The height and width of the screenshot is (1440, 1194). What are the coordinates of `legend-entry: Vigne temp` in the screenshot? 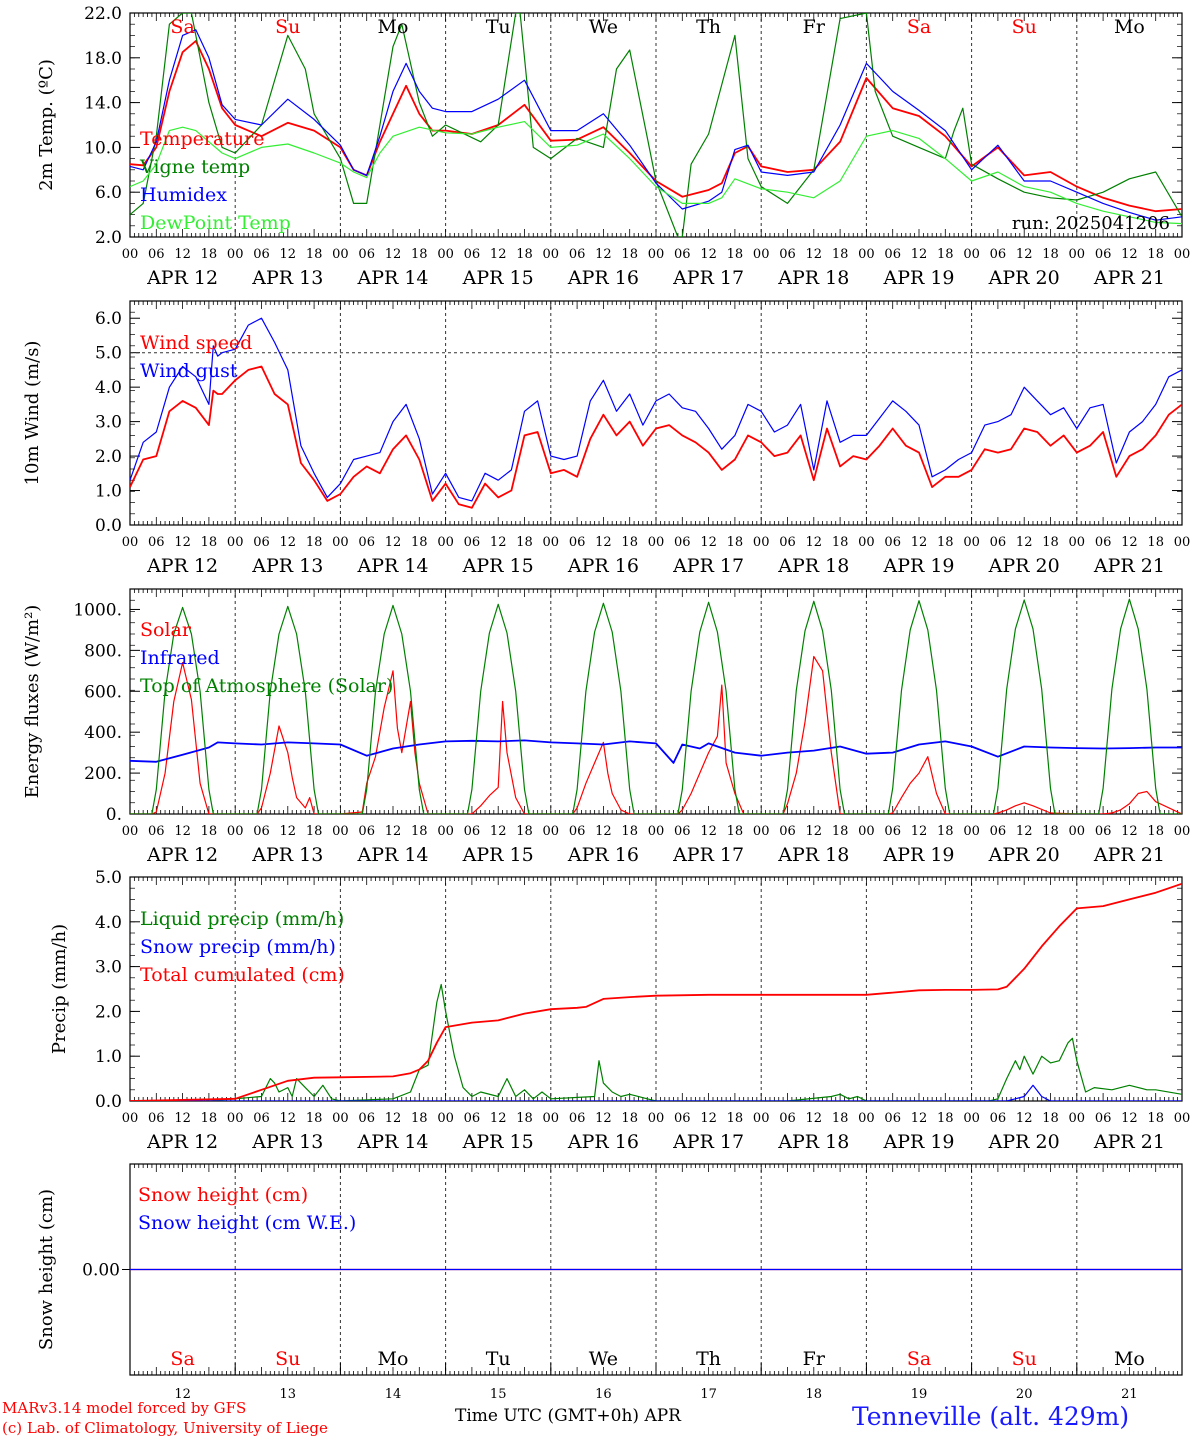 It's located at (194, 167).